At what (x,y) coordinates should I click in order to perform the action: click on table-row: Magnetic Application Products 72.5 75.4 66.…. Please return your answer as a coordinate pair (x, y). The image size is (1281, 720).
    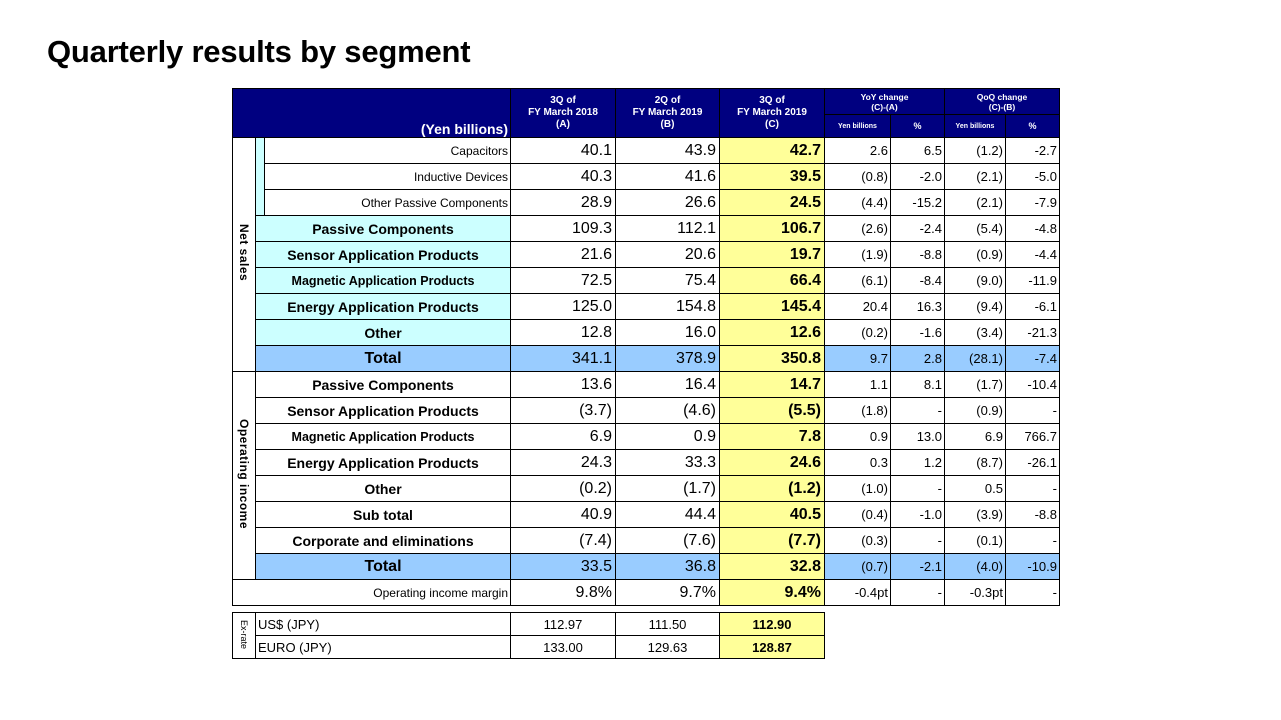
    Looking at the image, I should click on (646, 280).